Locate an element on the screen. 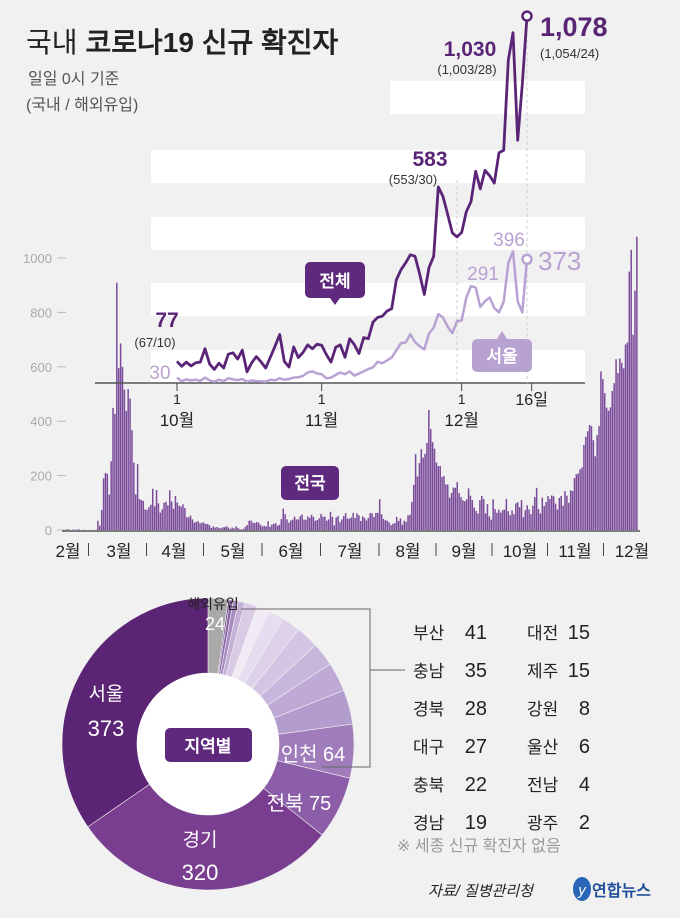  annotation-1078: 1,078 is located at coordinates (574, 27).